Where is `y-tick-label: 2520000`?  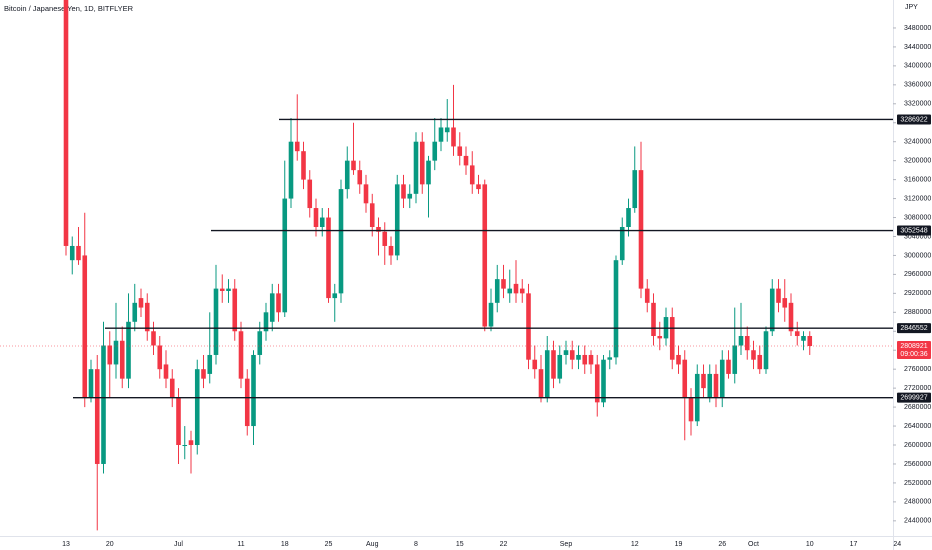
y-tick-label: 2520000 is located at coordinates (917, 483).